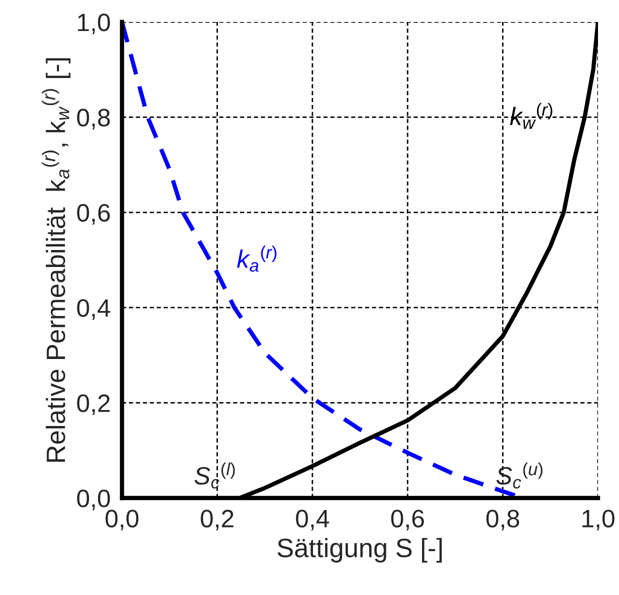  I want to click on x-tick-label: 0,2, so click(217, 520).